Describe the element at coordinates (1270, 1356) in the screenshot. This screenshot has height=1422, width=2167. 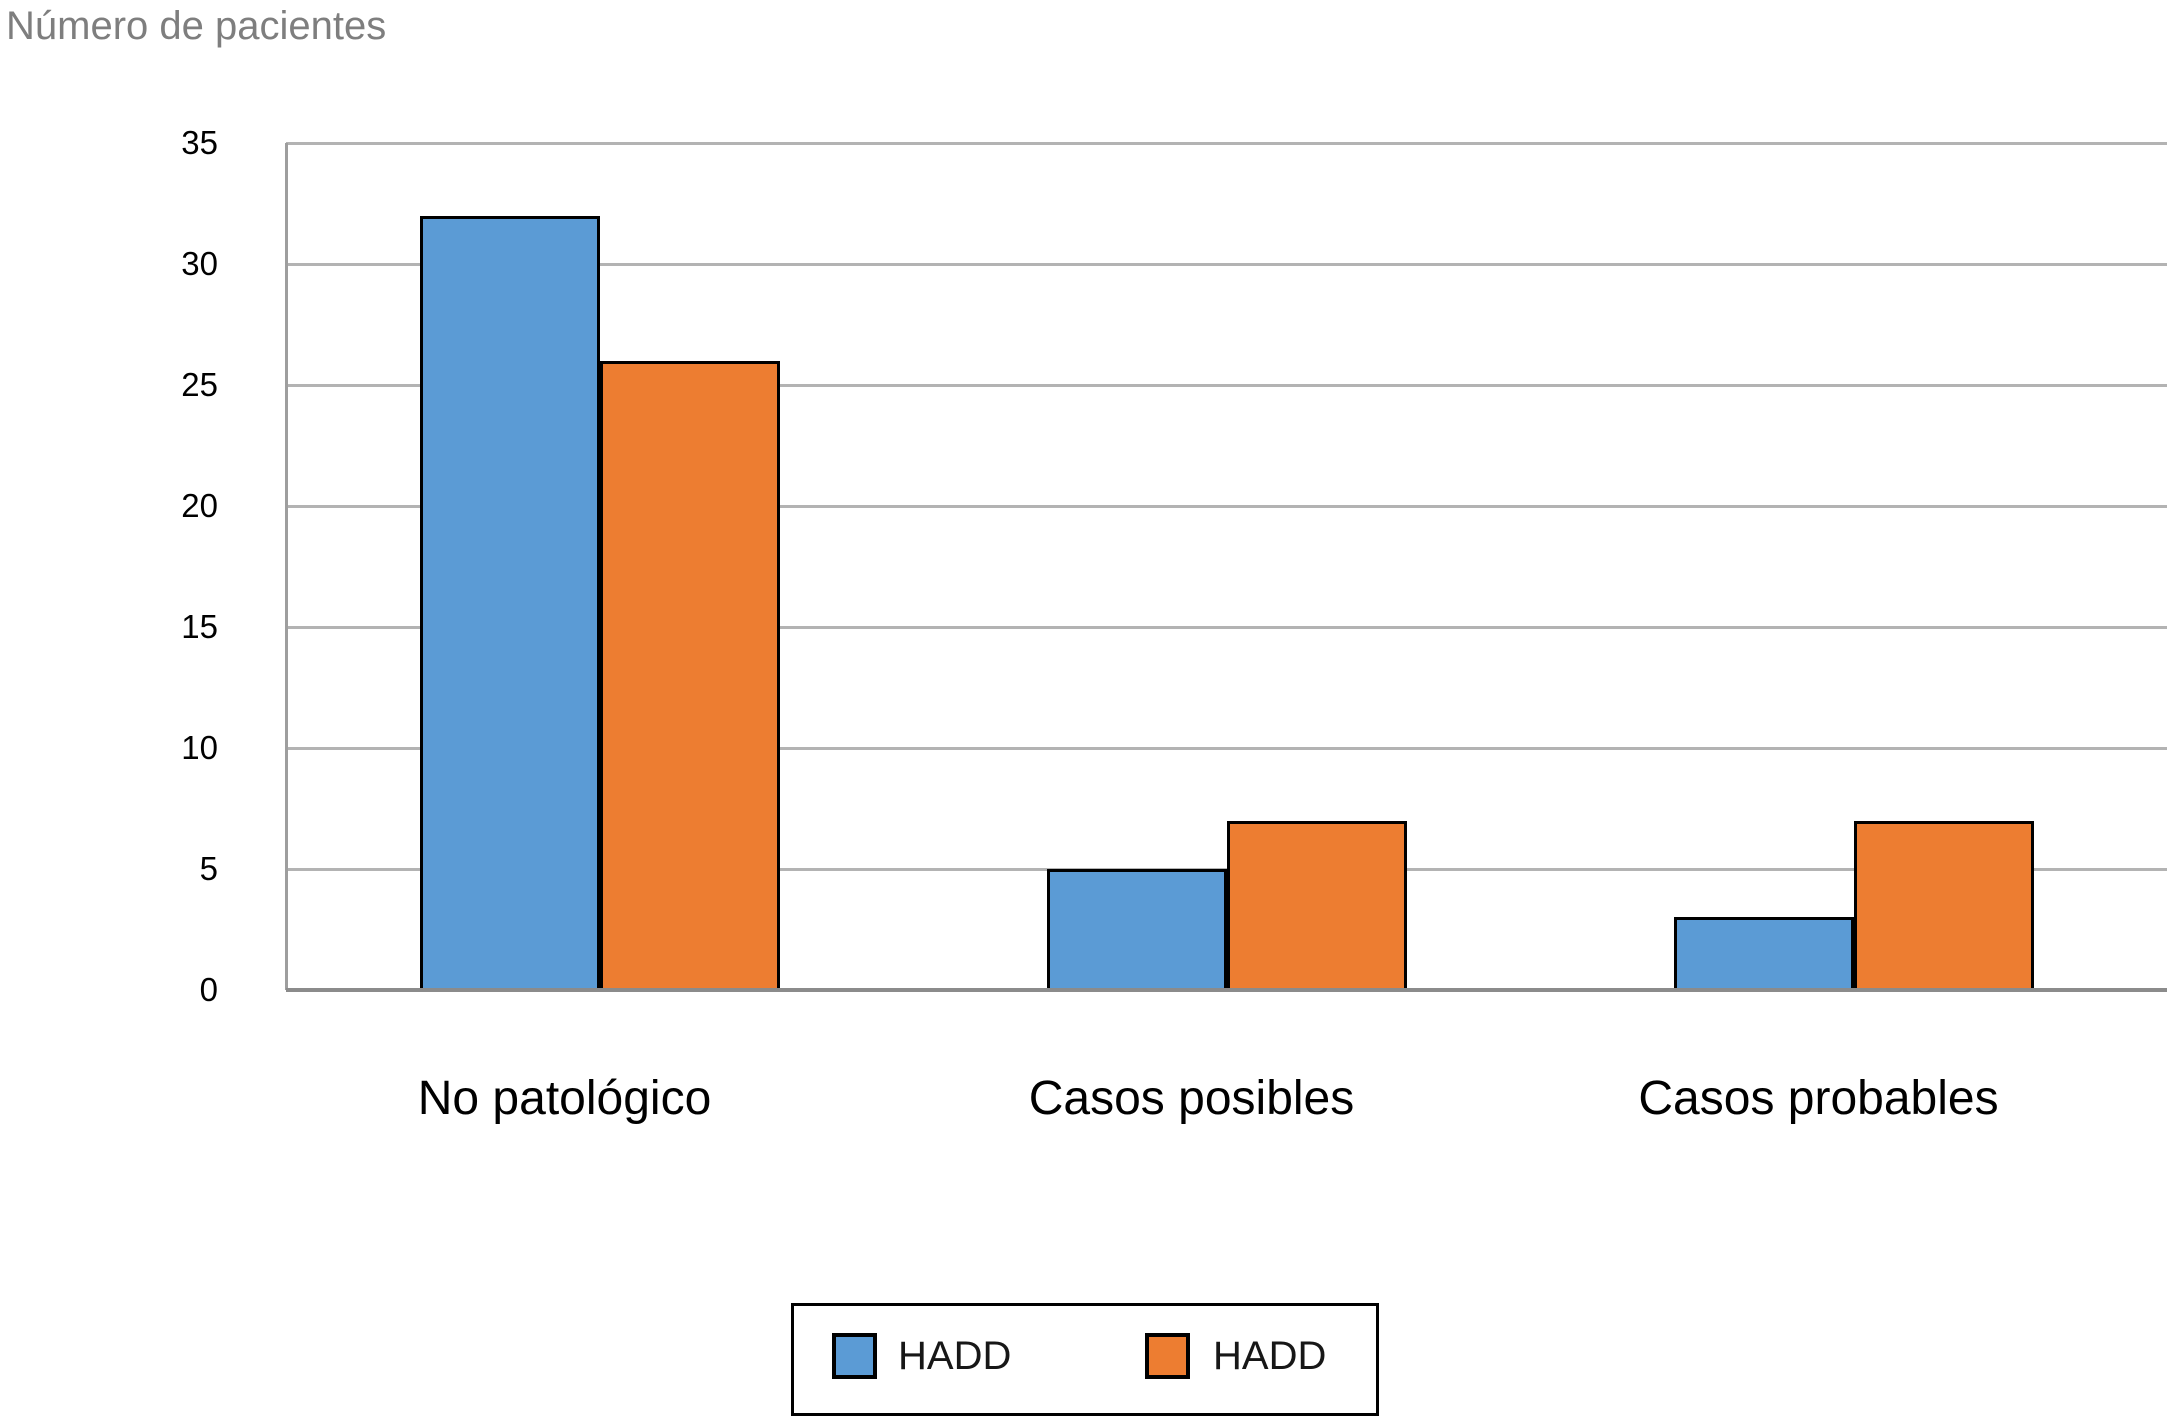
I see `legend-label-hadd-2: HADD` at that location.